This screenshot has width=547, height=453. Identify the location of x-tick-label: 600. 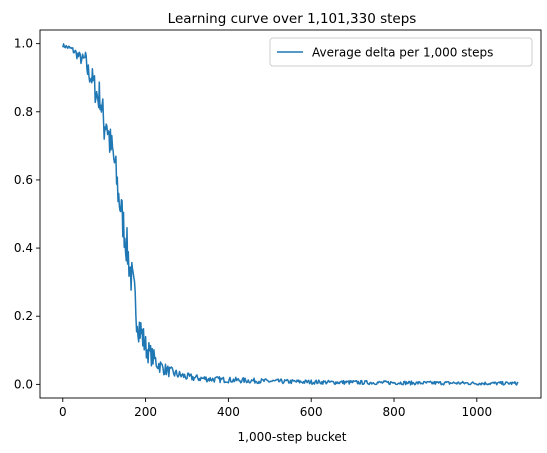
(311, 412).